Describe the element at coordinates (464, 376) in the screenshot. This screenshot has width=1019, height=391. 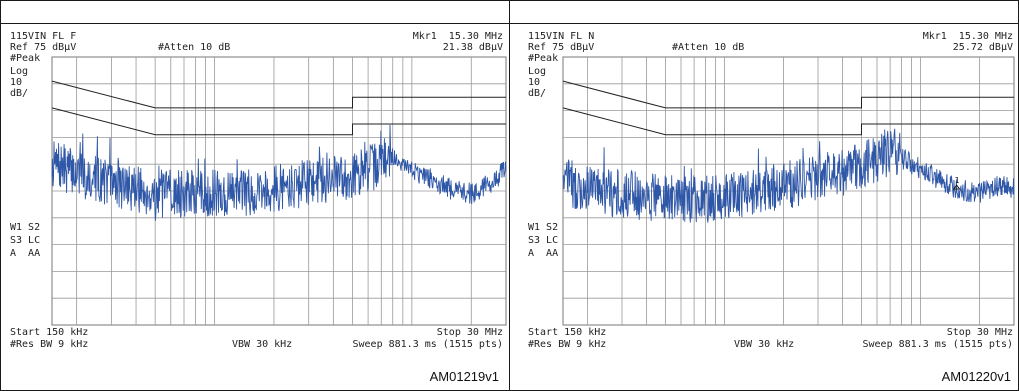
I see `figure-id: AM01219v1` at that location.